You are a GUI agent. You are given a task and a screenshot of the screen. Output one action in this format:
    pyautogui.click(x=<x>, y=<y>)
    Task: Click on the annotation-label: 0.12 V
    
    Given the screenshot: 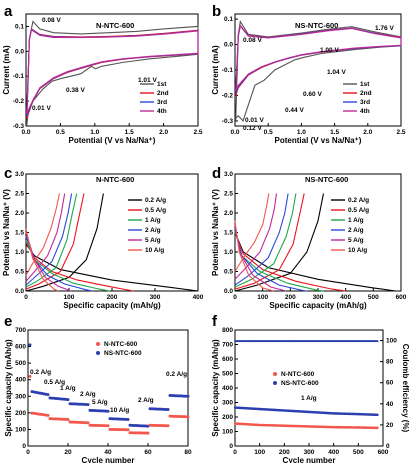 What is the action you would take?
    pyautogui.click(x=252, y=128)
    